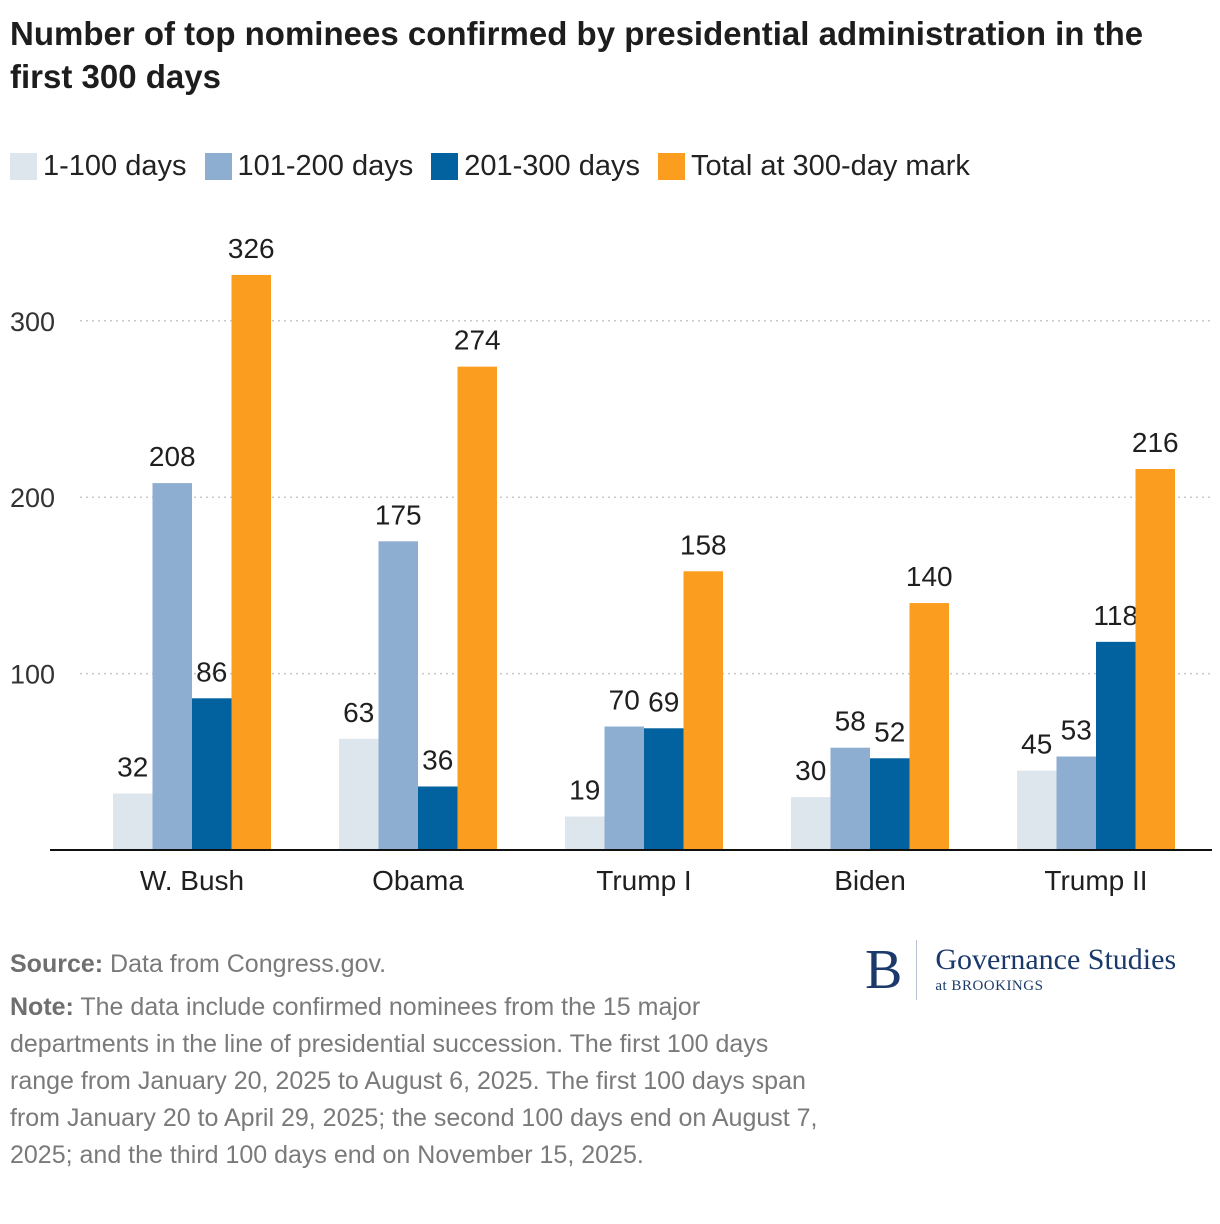 Image resolution: width=1220 pixels, height=1224 pixels. I want to click on data-label: 118, so click(1115, 615).